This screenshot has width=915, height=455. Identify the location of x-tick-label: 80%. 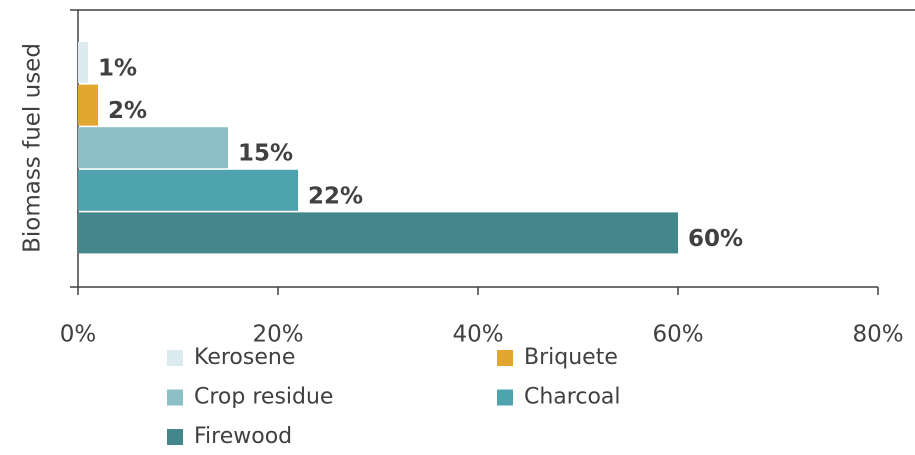
(877, 335).